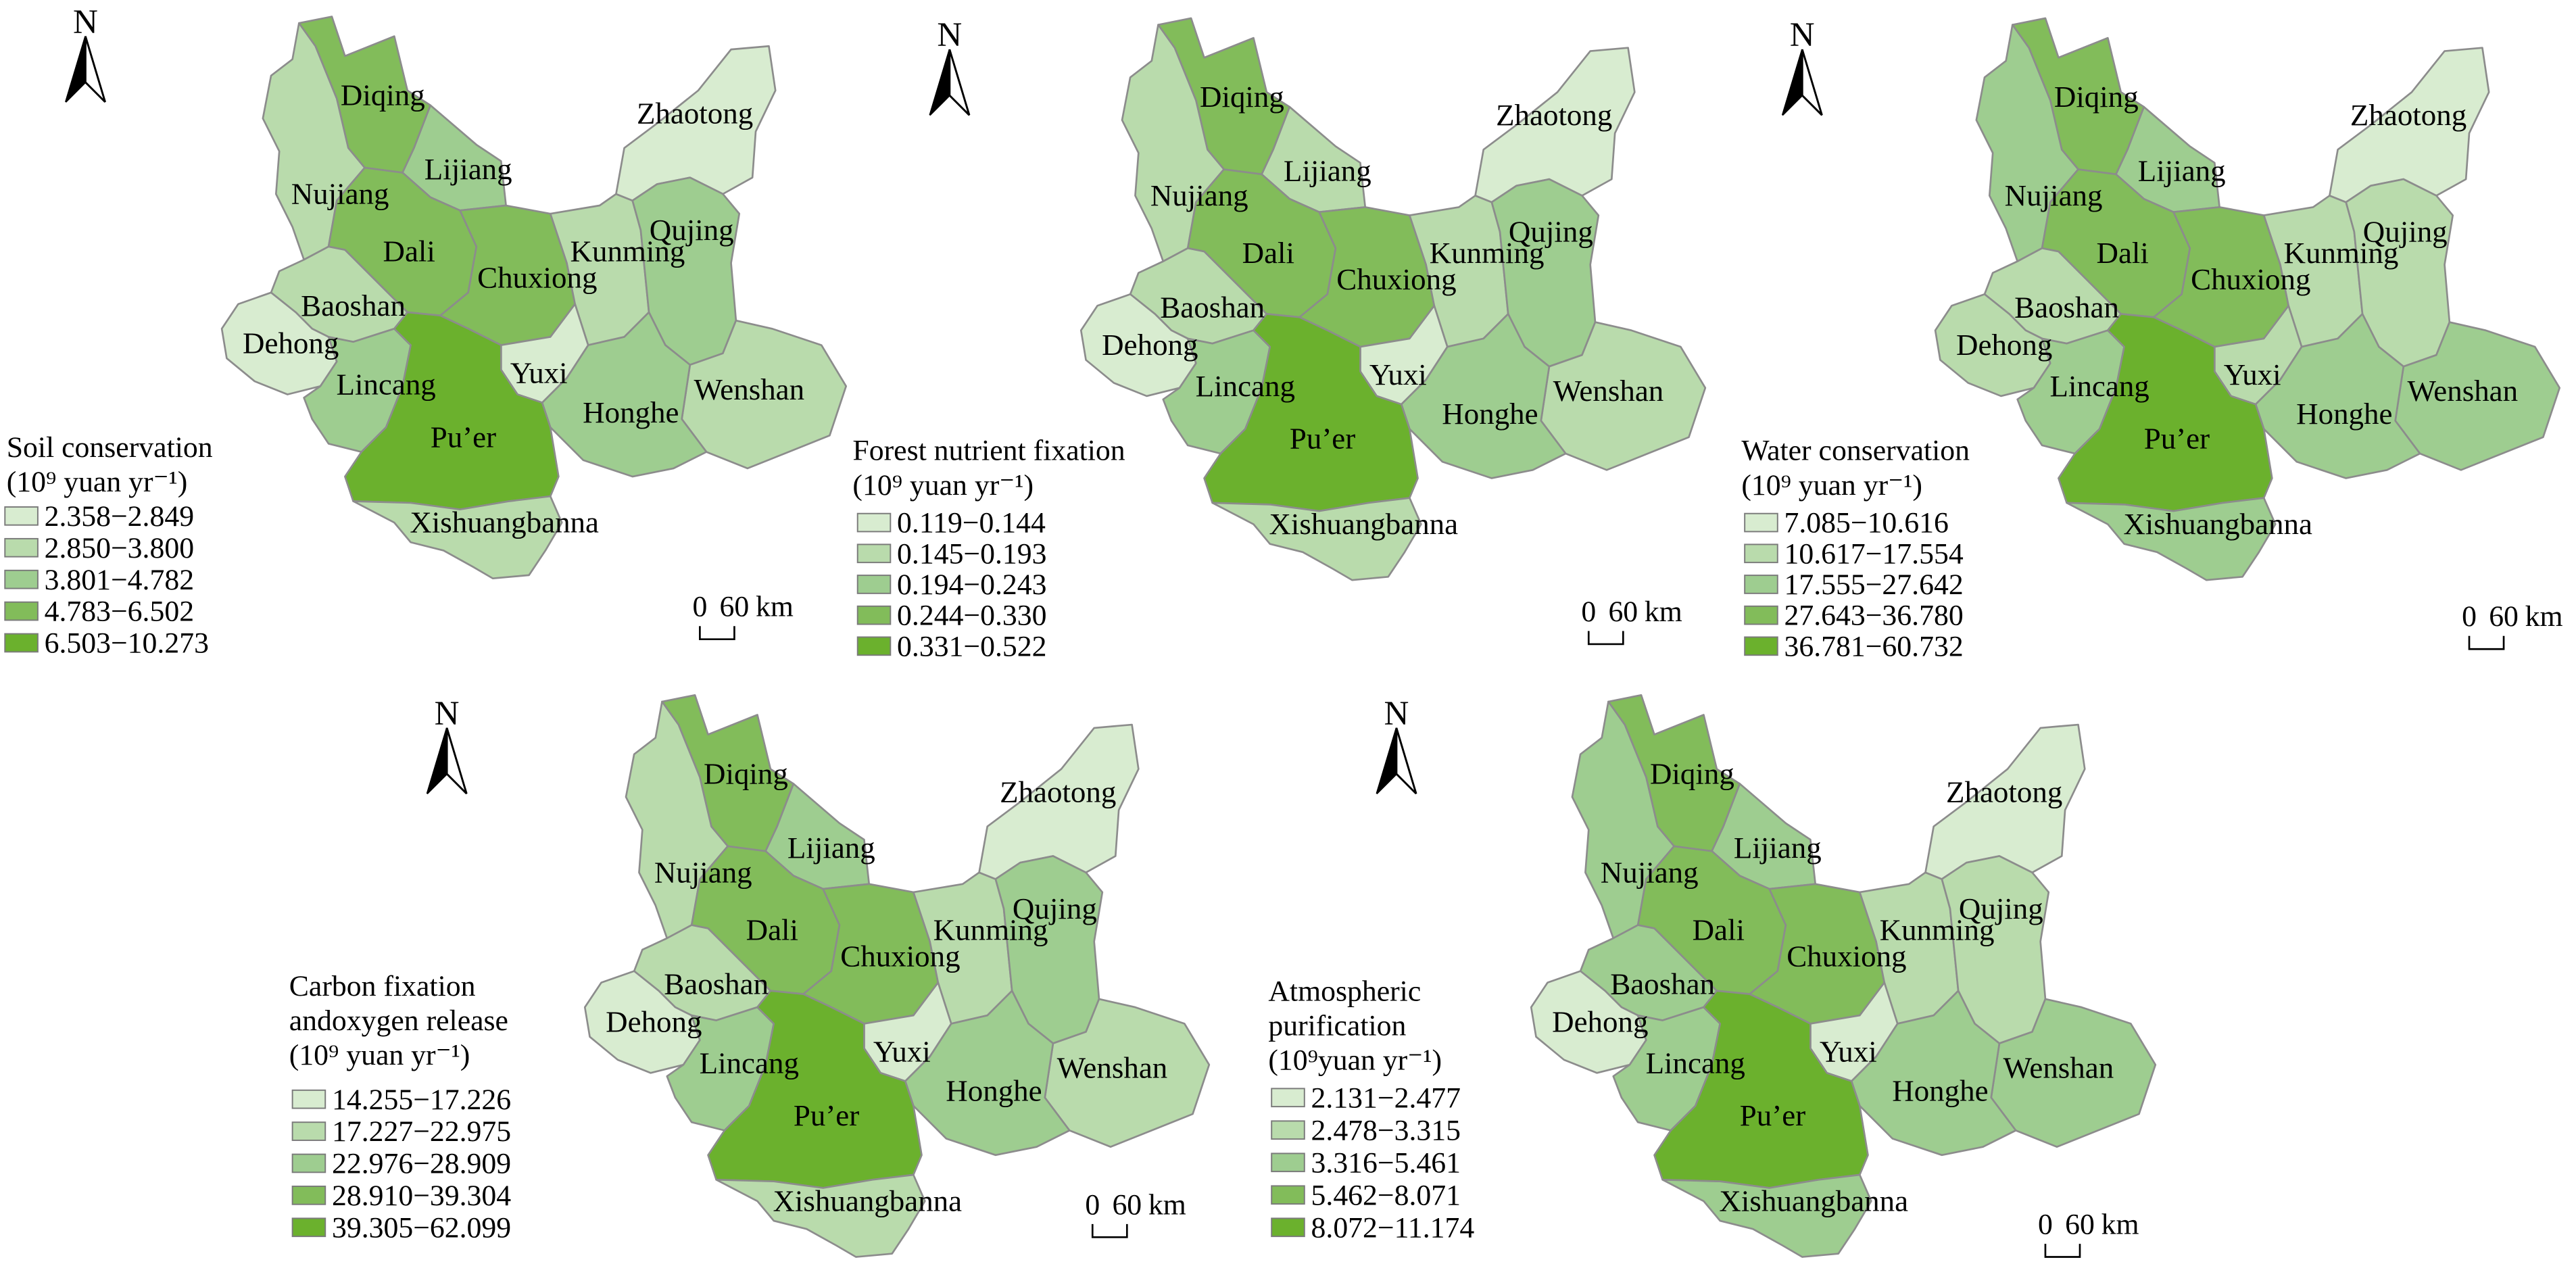 Image resolution: width=2576 pixels, height=1262 pixels. Describe the element at coordinates (1866, 523) in the screenshot. I see `legend-range-label: 7.085−10.616` at that location.